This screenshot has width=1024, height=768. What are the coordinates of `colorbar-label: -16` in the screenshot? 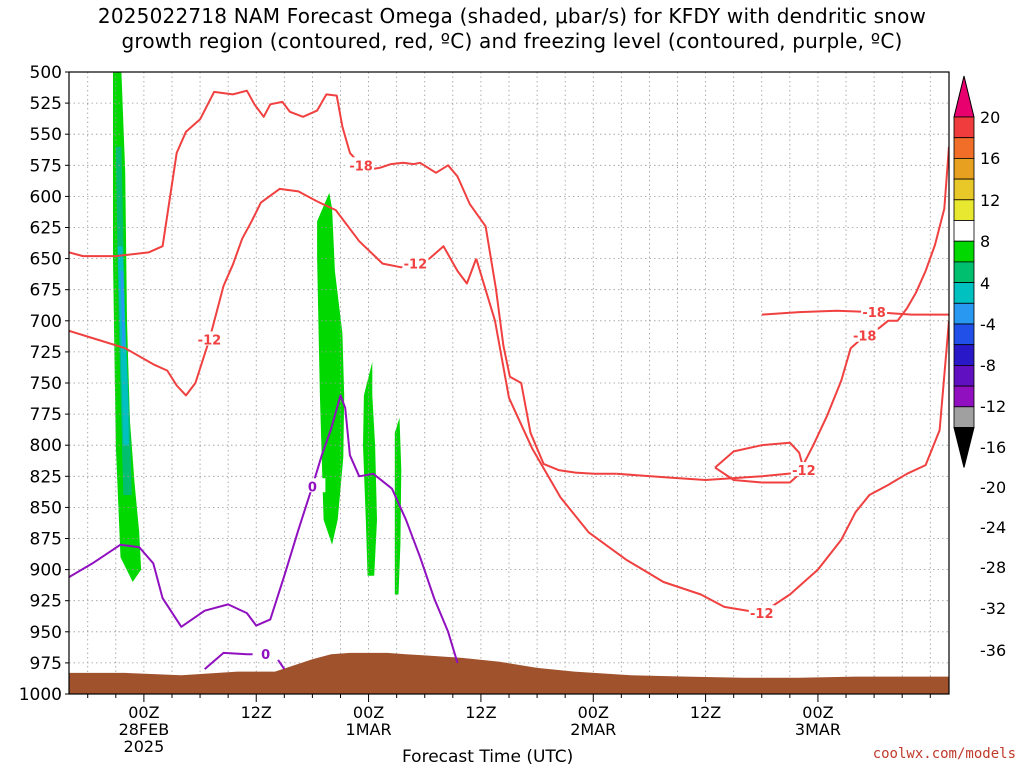 It's located at (993, 447).